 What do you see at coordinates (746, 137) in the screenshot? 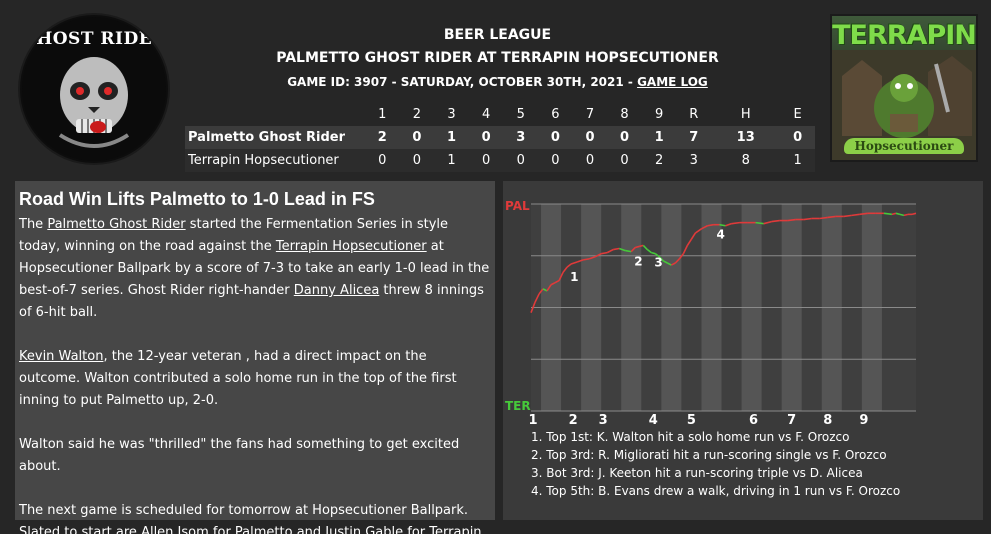
I see `linescore-cell: 13` at bounding box center [746, 137].